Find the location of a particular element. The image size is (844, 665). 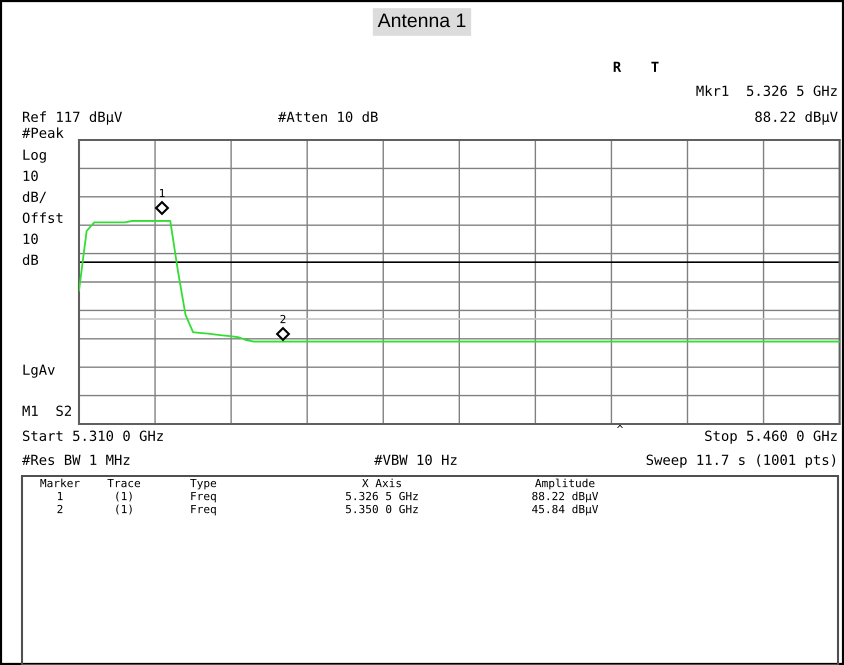

text: #VBW 10 Hz is located at coordinates (415, 460).